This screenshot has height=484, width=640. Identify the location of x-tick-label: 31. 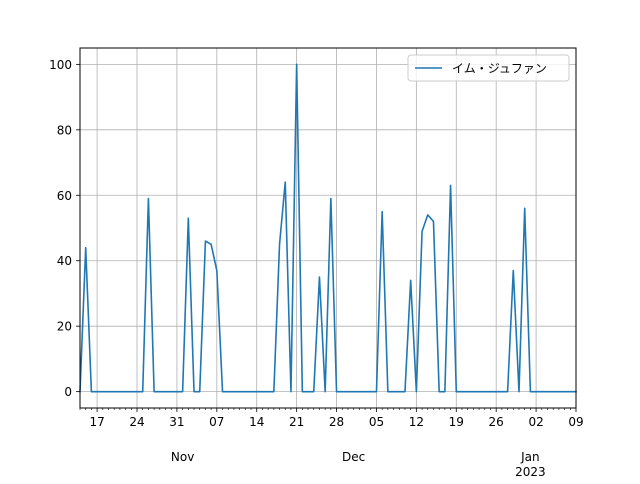
(176, 422).